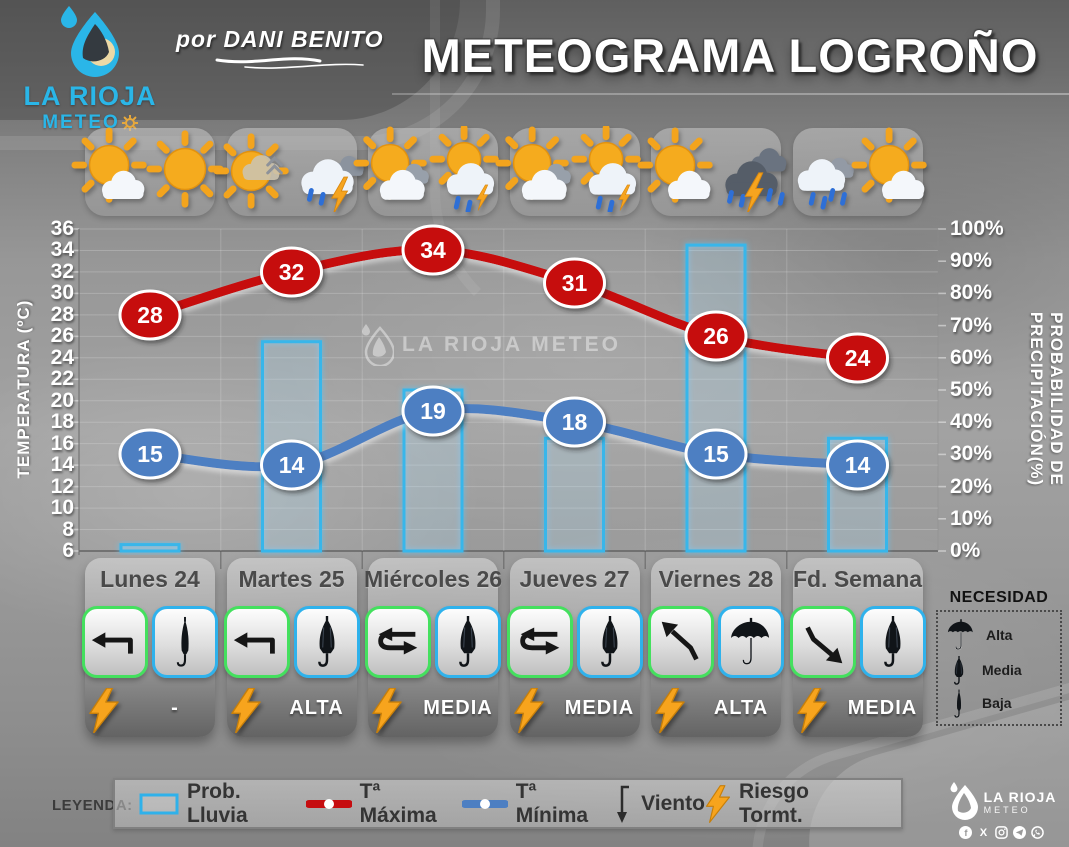 The height and width of the screenshot is (847, 1069). What do you see at coordinates (90, 41) in the screenshot?
I see `water-drop-logo-icon` at bounding box center [90, 41].